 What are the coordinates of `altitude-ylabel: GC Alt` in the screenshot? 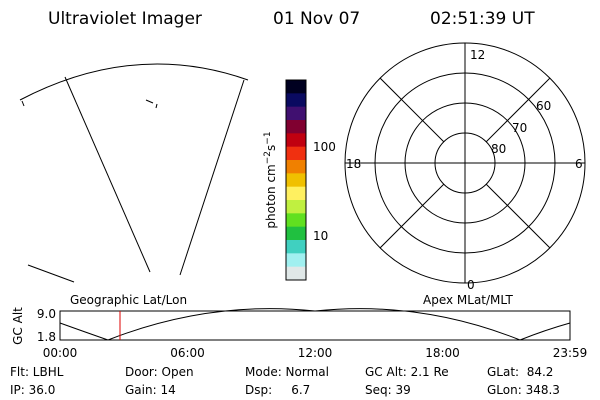 It's located at (18, 326).